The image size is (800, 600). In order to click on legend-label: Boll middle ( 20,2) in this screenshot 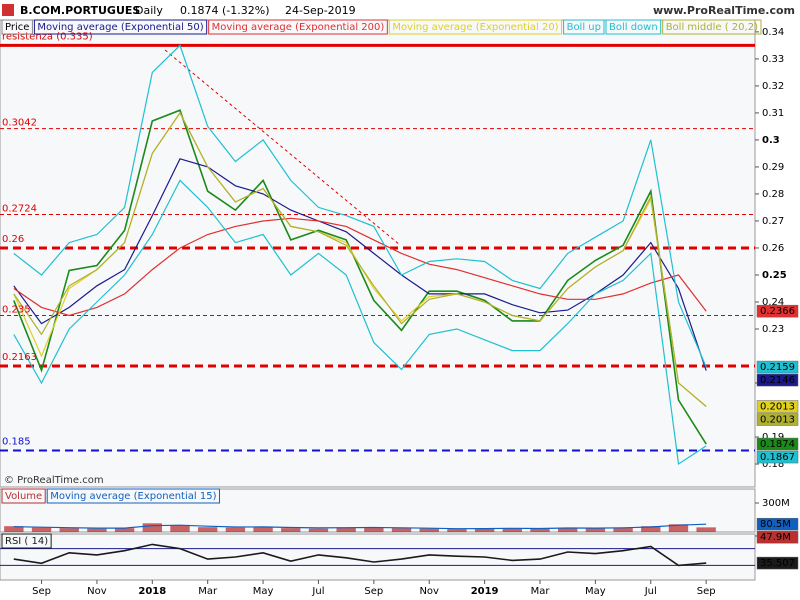, I will do `click(712, 27)`.